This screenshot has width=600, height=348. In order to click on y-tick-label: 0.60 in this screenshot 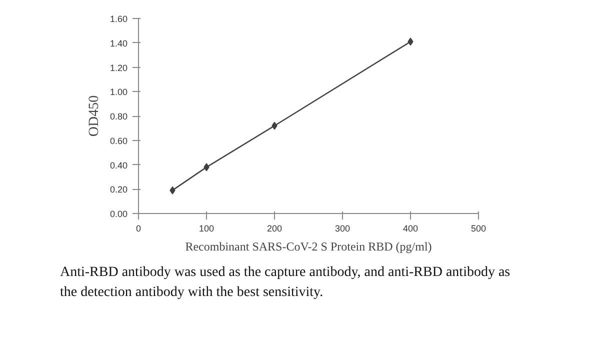, I will do `click(119, 141)`.